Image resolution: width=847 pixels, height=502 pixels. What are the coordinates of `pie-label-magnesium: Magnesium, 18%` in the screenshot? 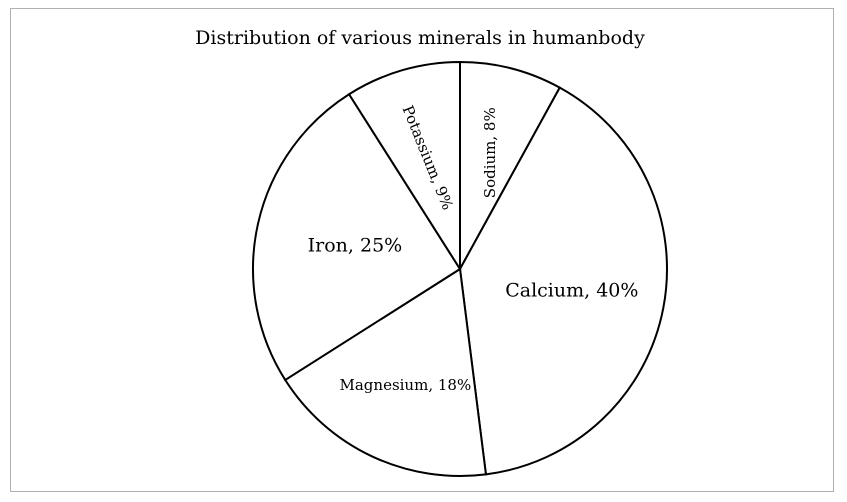 It's located at (406, 385).